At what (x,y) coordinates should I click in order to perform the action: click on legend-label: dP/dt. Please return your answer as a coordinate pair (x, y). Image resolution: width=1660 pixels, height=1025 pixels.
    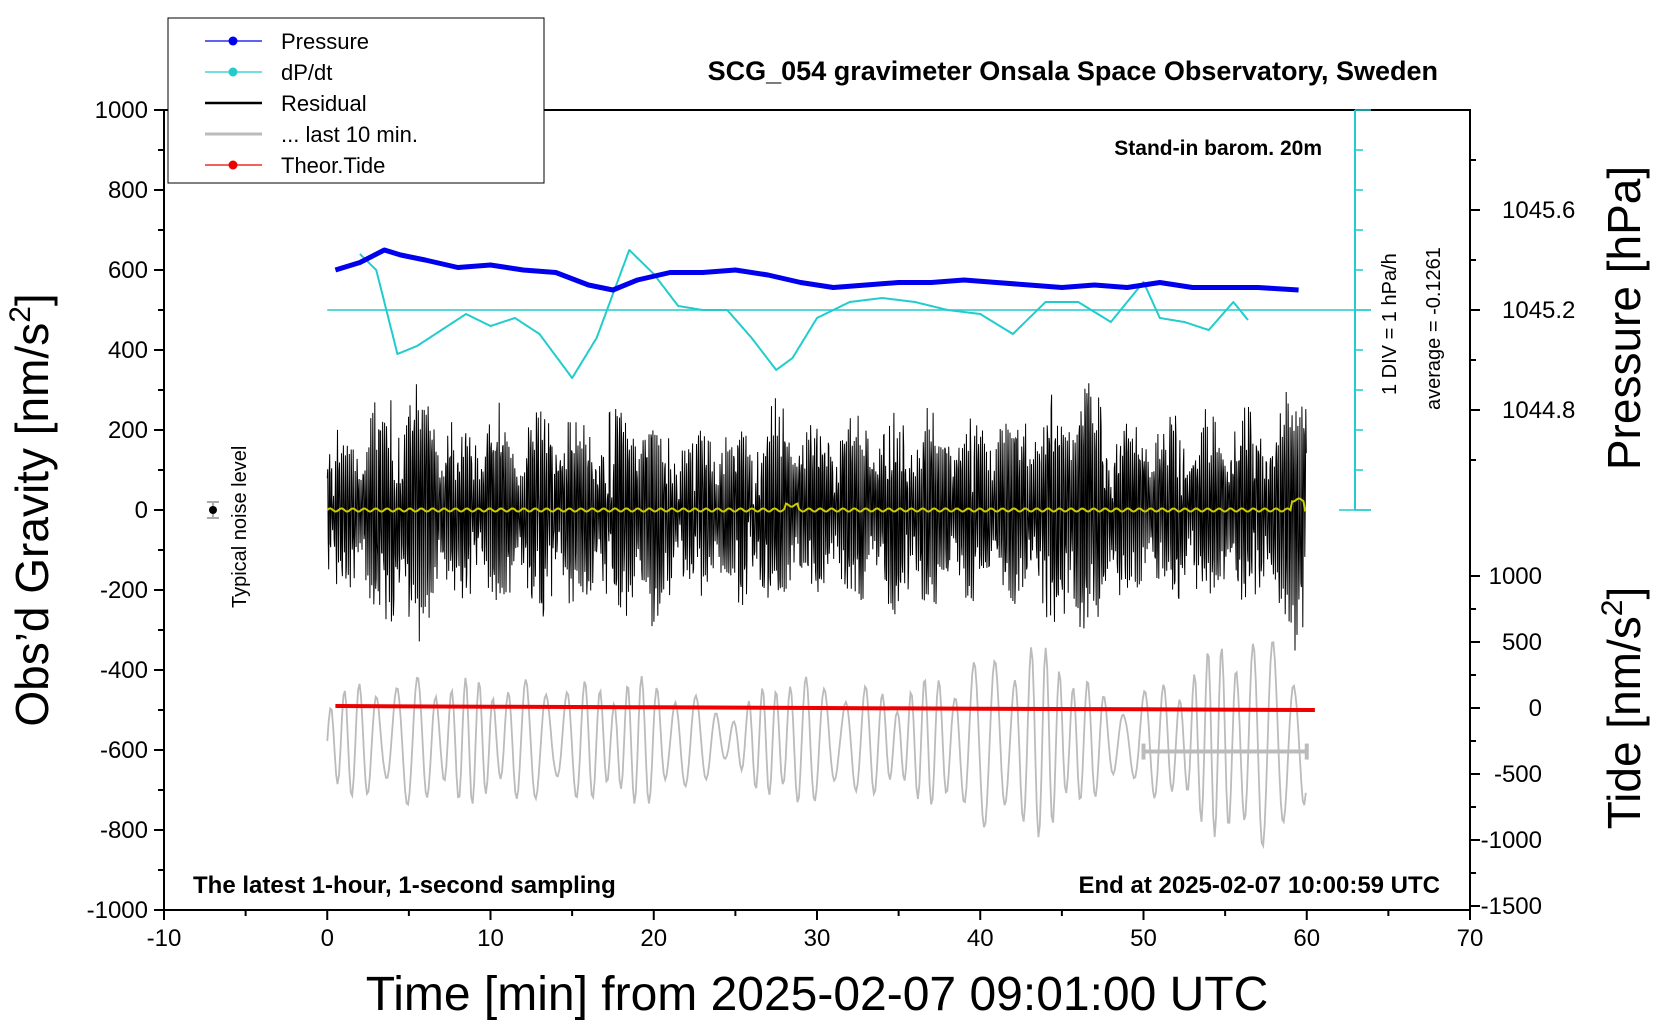
    Looking at the image, I should click on (306, 72).